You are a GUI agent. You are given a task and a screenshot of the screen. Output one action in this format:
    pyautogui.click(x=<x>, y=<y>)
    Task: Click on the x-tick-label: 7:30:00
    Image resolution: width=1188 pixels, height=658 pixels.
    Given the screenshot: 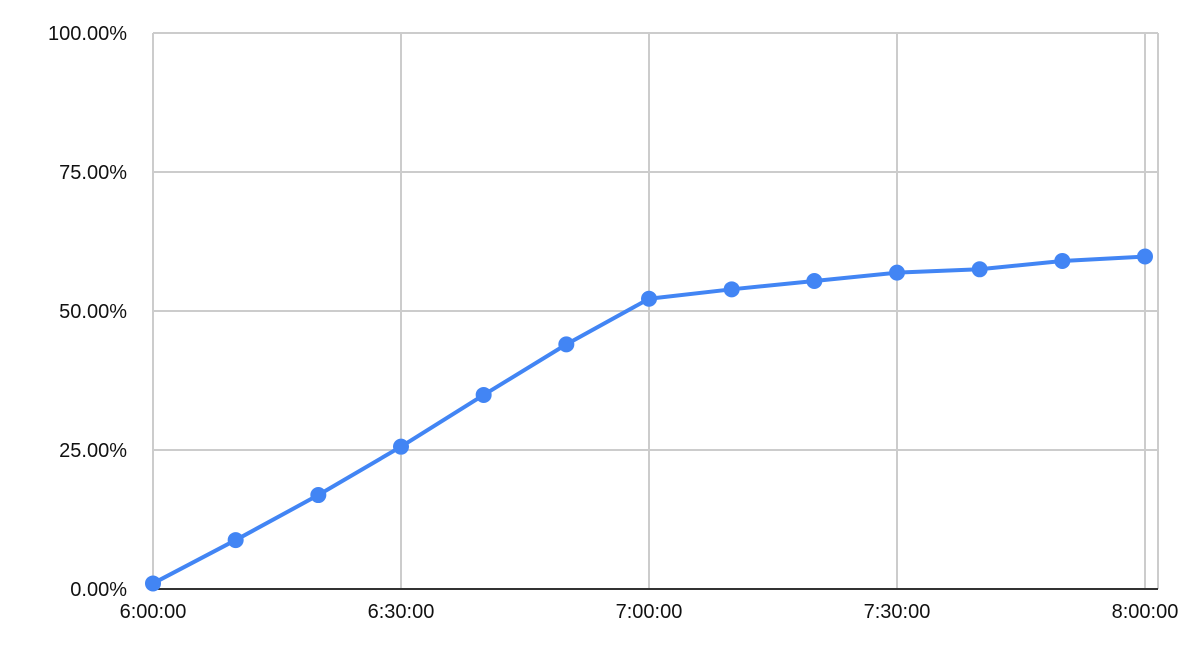 What is the action you would take?
    pyautogui.click(x=897, y=612)
    